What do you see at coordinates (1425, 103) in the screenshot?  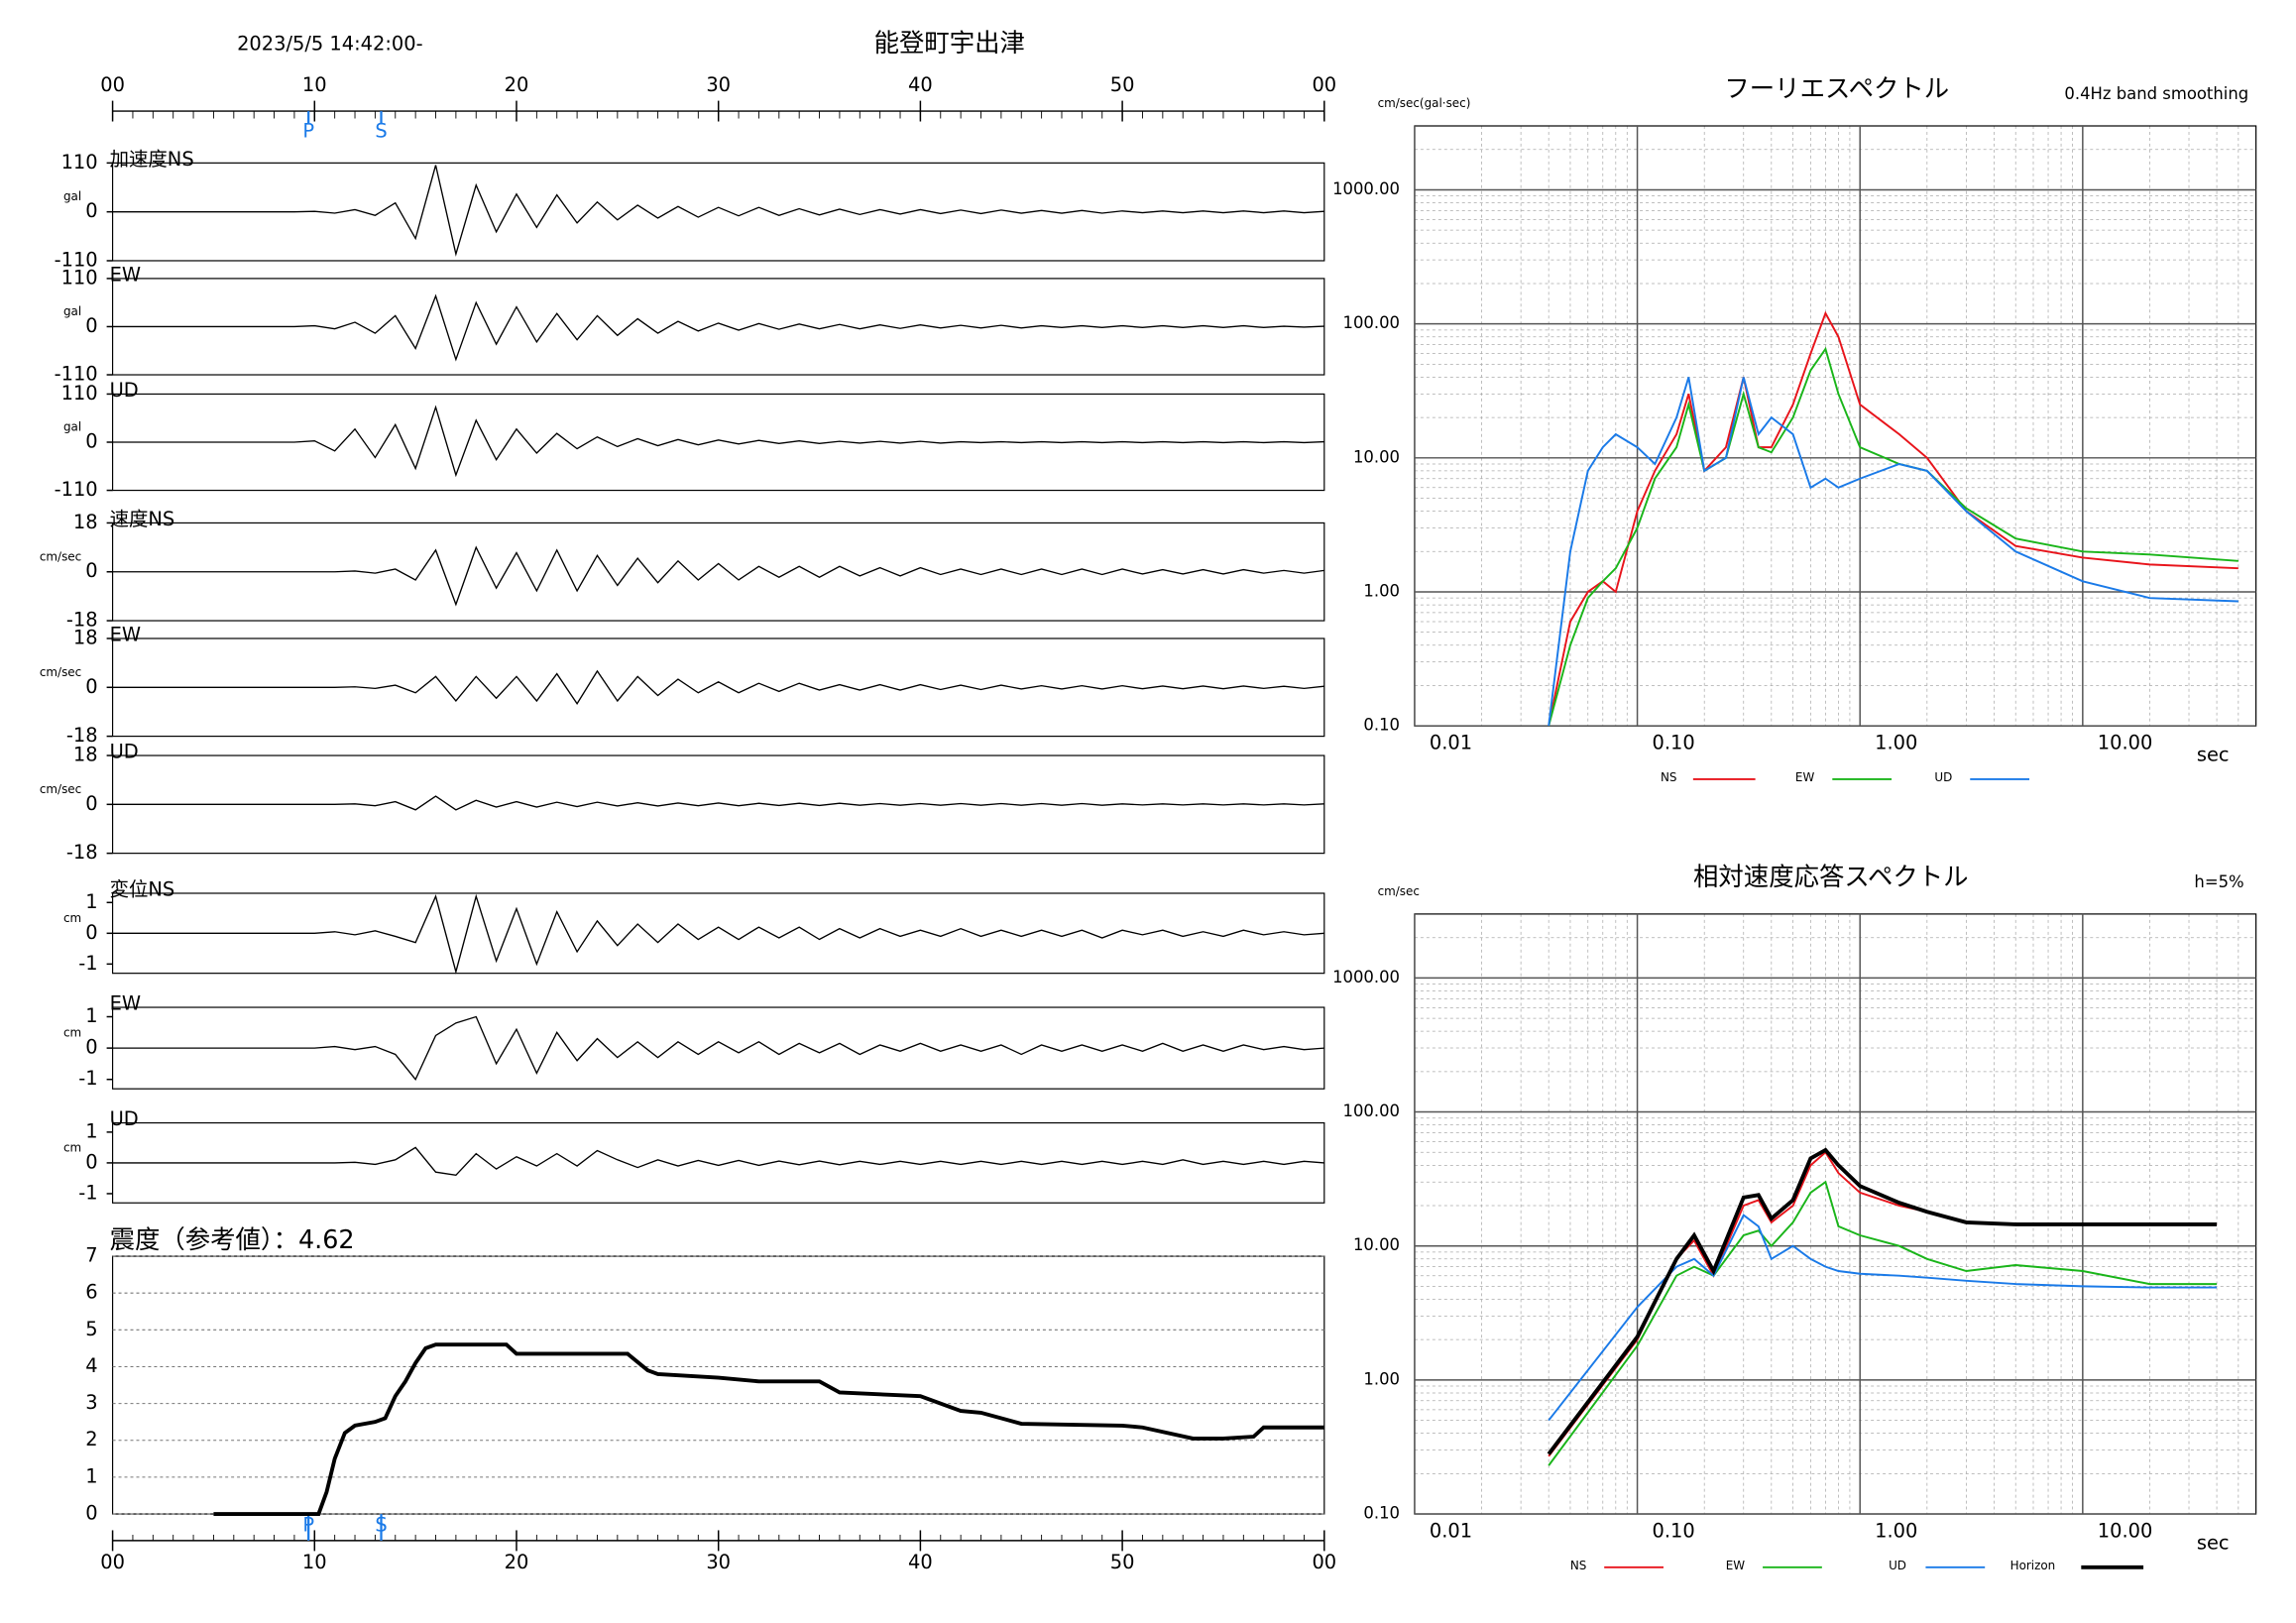 I see `y-axis-label: cm/sec(gal·sec)` at bounding box center [1425, 103].